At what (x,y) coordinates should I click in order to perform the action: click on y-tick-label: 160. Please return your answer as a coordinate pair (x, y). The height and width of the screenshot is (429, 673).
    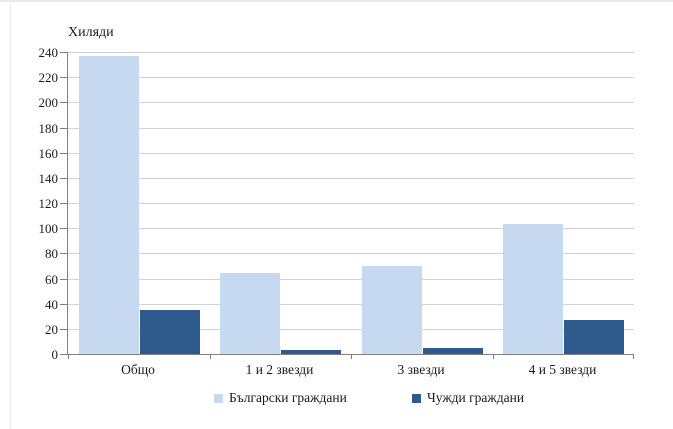
    Looking at the image, I should click on (48, 153).